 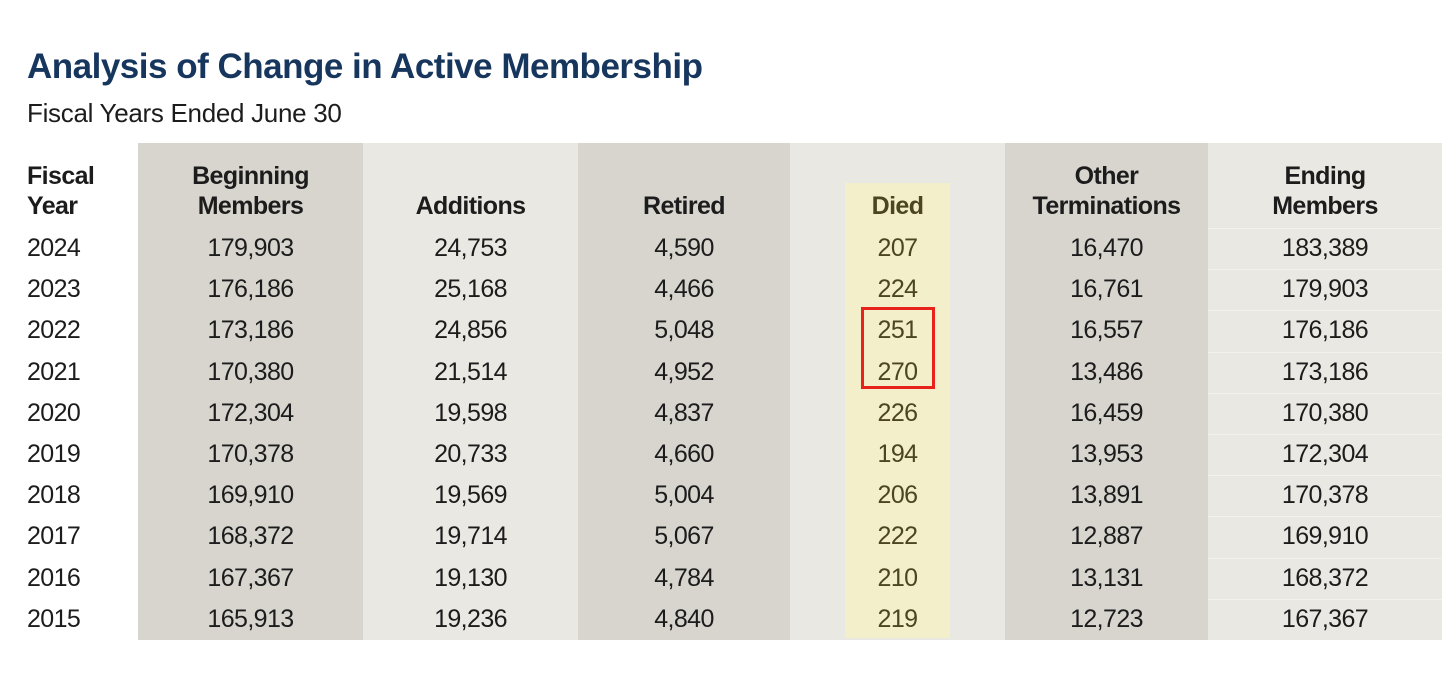 I want to click on cell-retired: 4,840, so click(x=684, y=618).